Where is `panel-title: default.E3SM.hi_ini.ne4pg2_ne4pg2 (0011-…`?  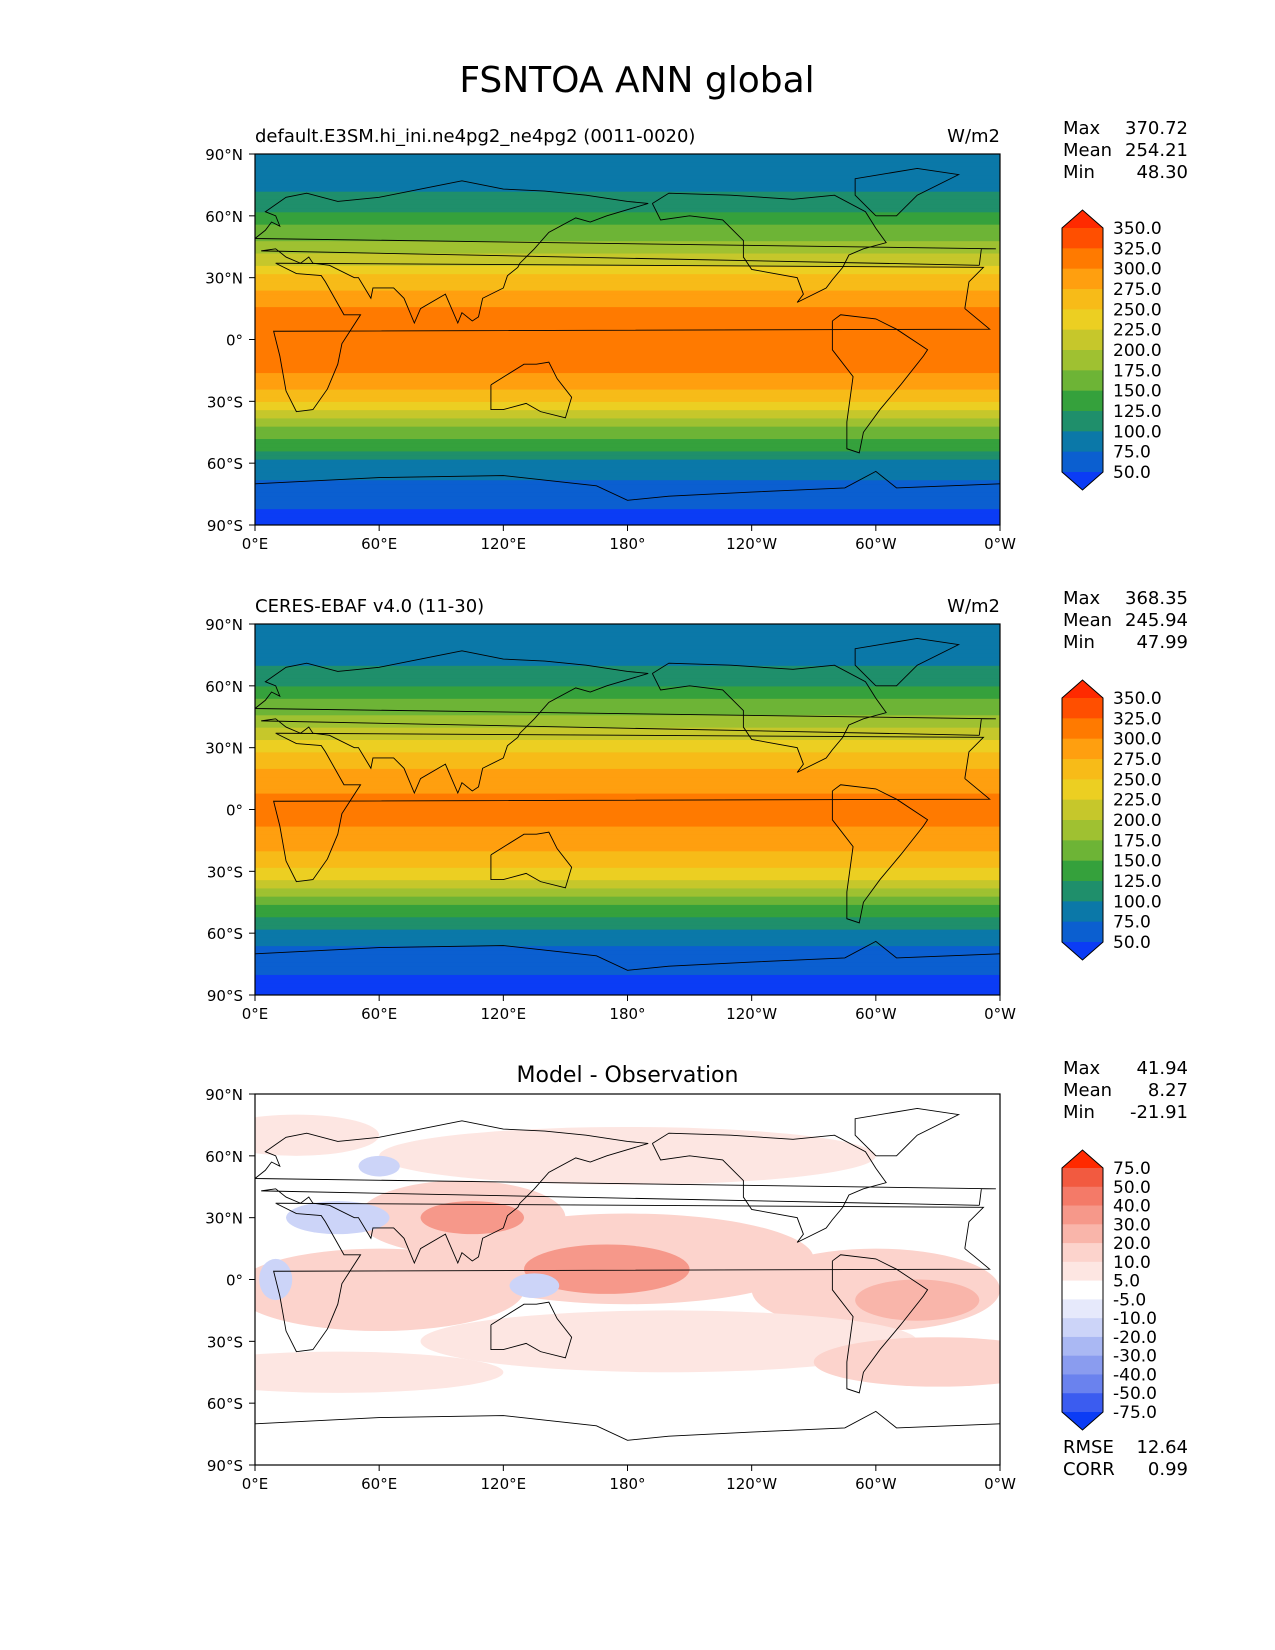
panel-title: default.E3SM.hi_ini.ne4pg2_ne4pg2 (0011-… is located at coordinates (475, 136).